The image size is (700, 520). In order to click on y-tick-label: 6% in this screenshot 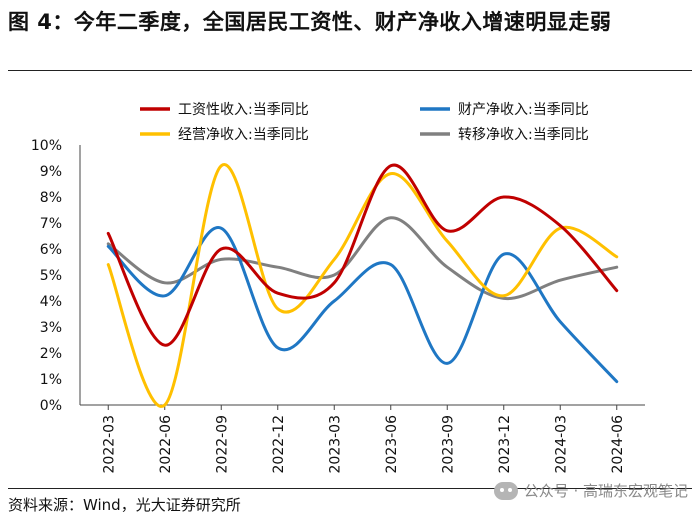, I will do `click(51, 250)`.